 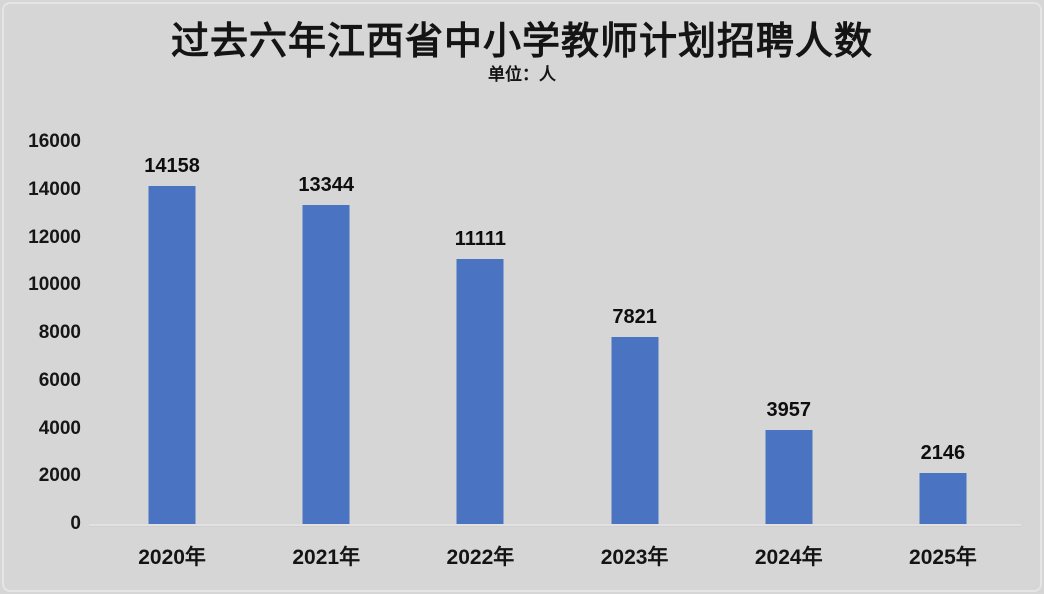 What do you see at coordinates (635, 430) in the screenshot?
I see `bar-2023年` at bounding box center [635, 430].